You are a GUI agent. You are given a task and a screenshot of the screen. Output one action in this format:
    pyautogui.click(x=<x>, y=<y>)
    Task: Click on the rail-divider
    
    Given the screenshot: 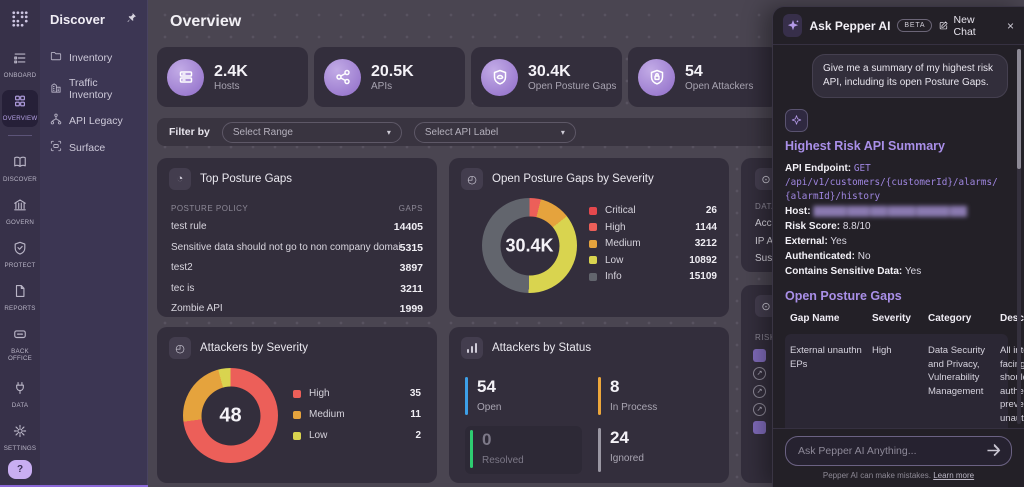 What is the action you would take?
    pyautogui.click(x=20, y=135)
    